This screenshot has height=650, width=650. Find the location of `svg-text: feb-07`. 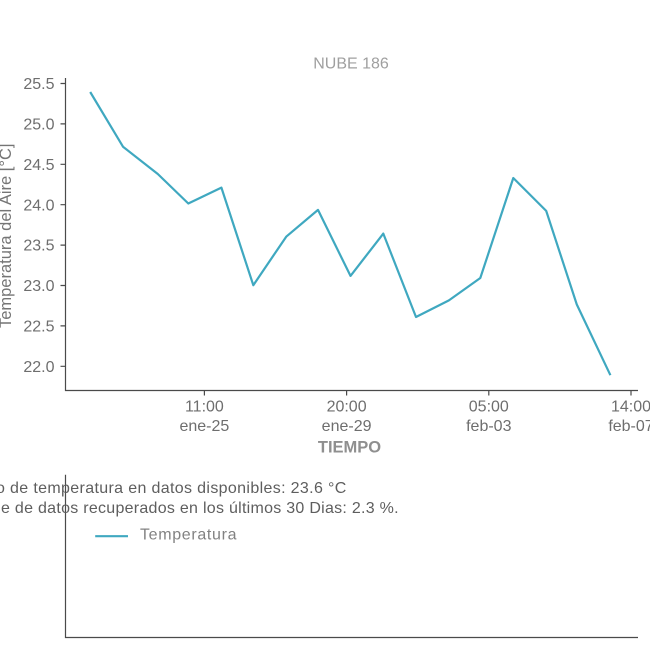

svg-text: feb-07 is located at coordinates (629, 426).